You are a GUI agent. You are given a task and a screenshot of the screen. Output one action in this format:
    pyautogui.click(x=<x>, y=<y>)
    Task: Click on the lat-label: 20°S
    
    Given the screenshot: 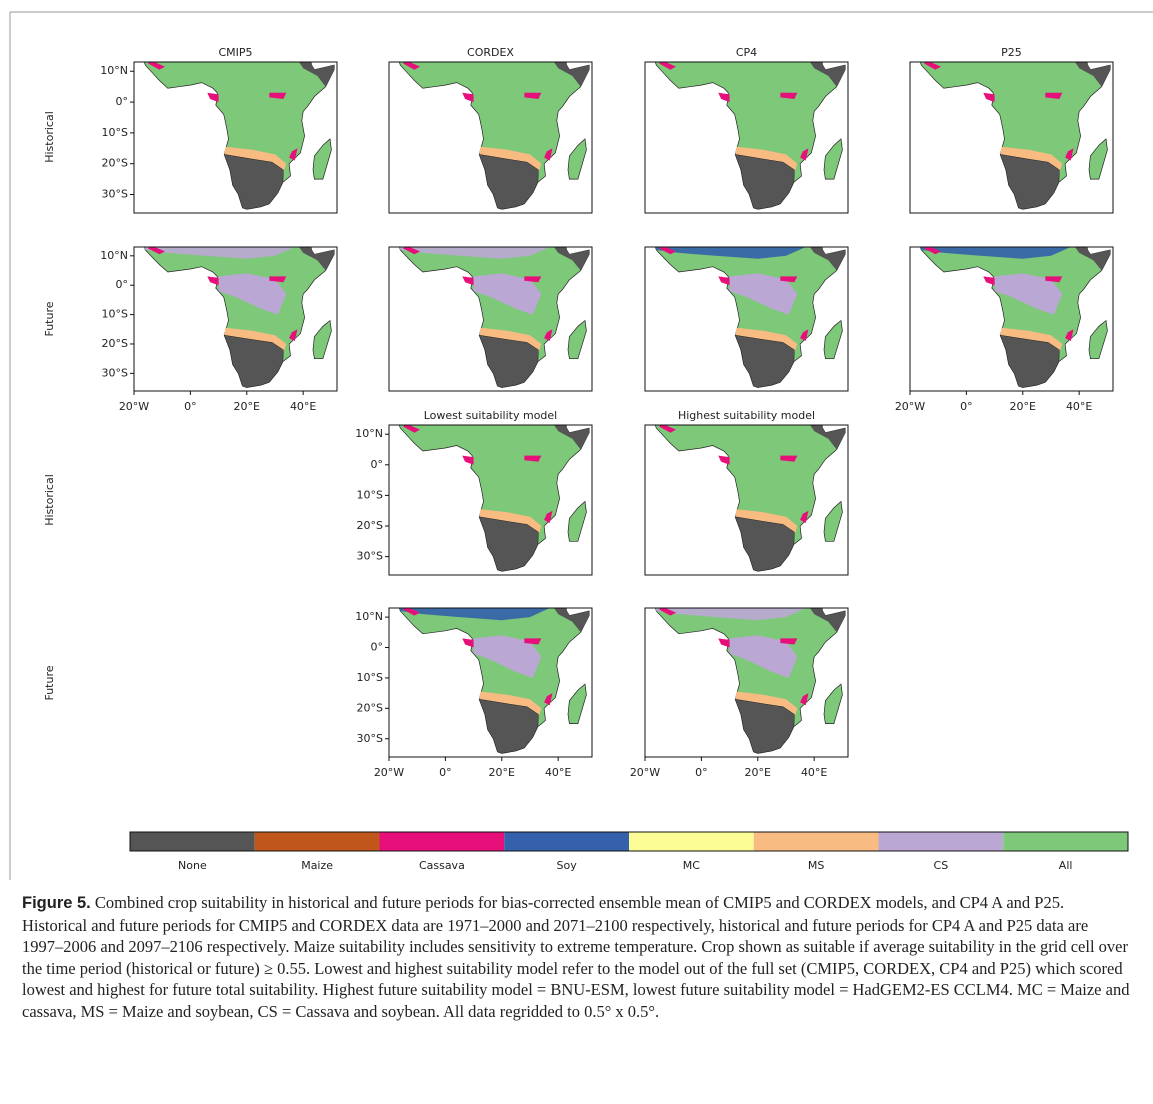 What is the action you would take?
    pyautogui.click(x=370, y=525)
    